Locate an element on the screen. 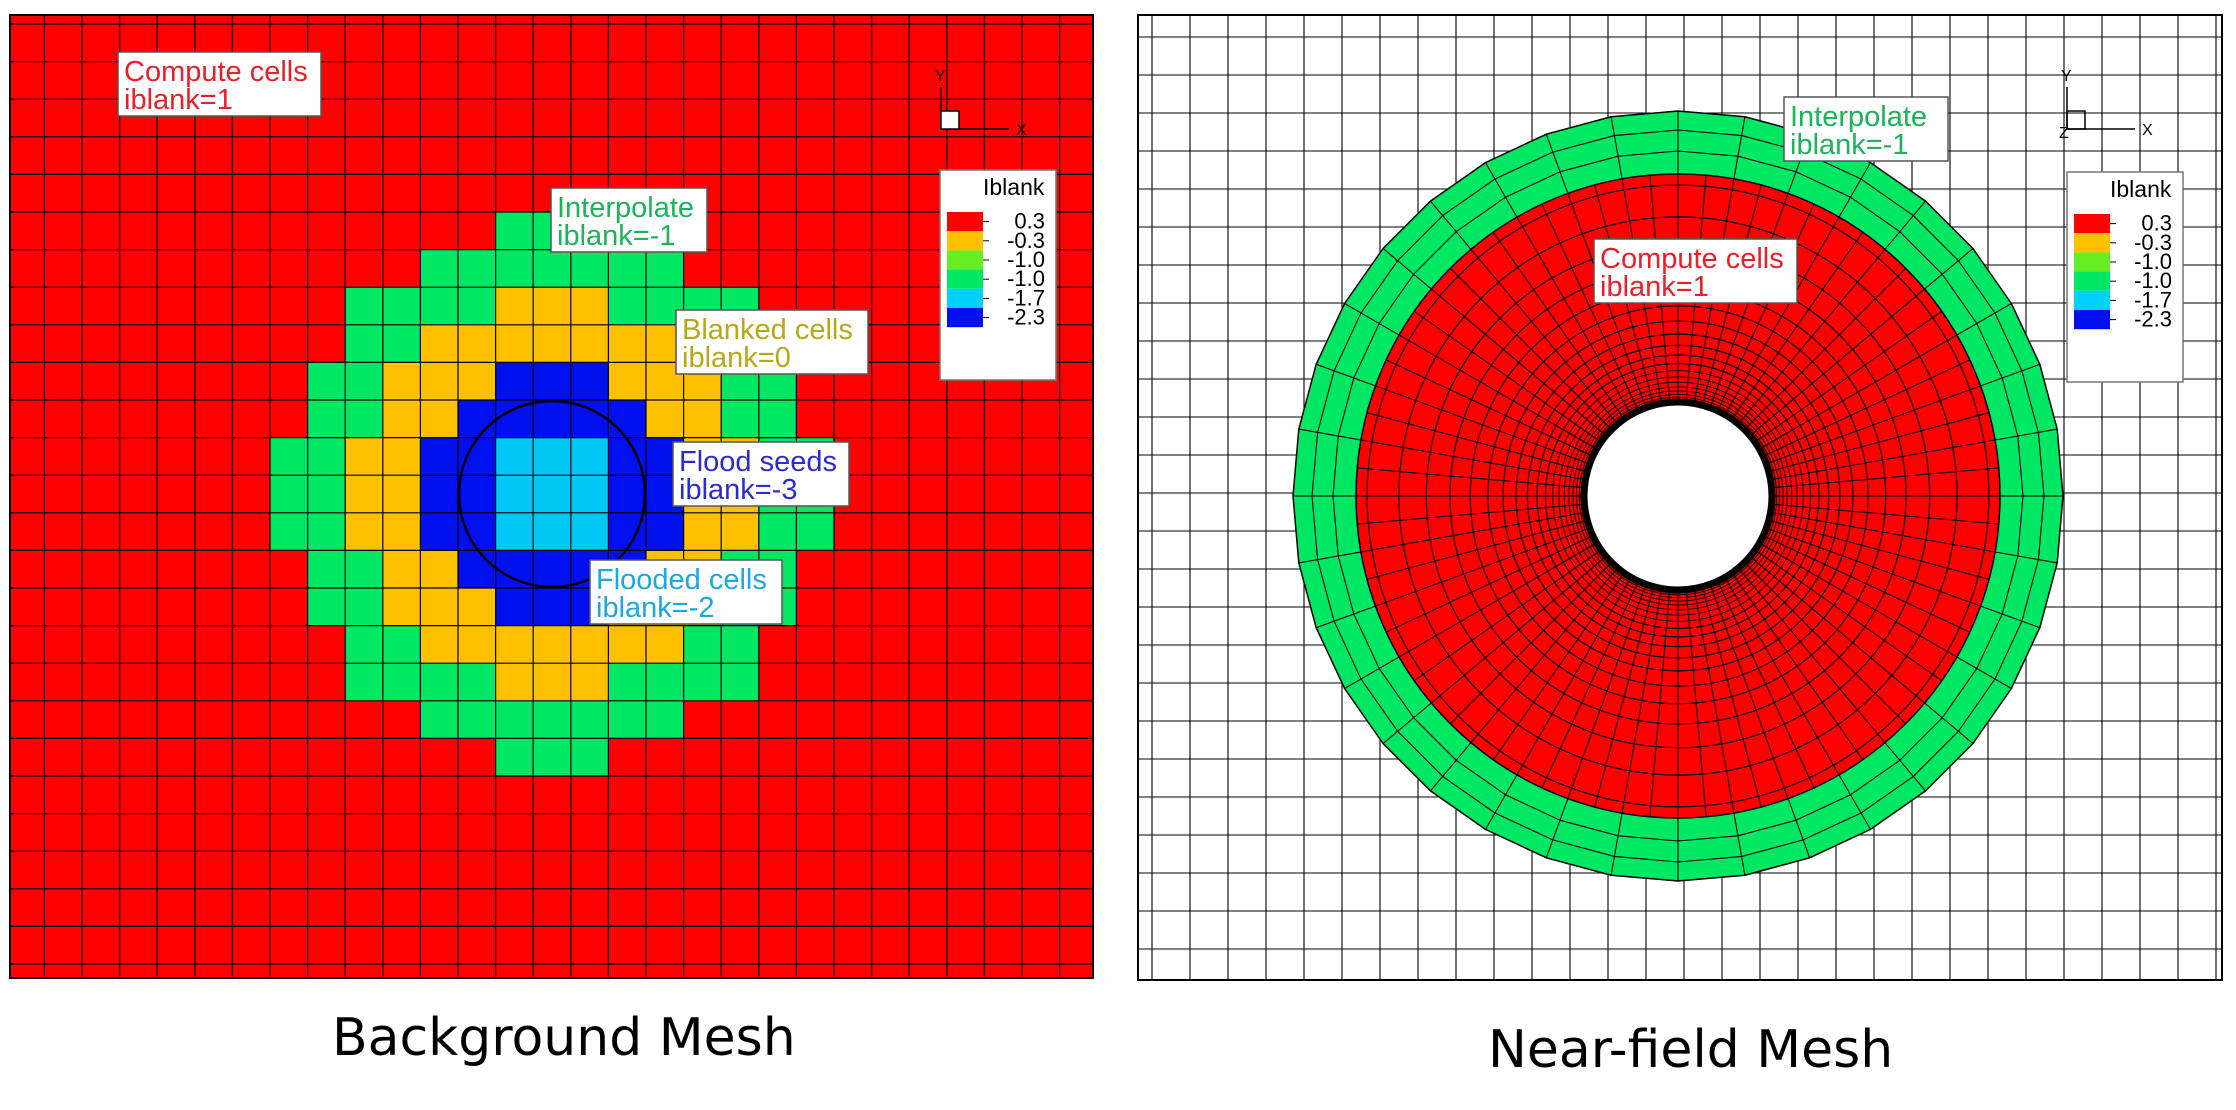  annotation-line: Flood seeds is located at coordinates (758, 462).